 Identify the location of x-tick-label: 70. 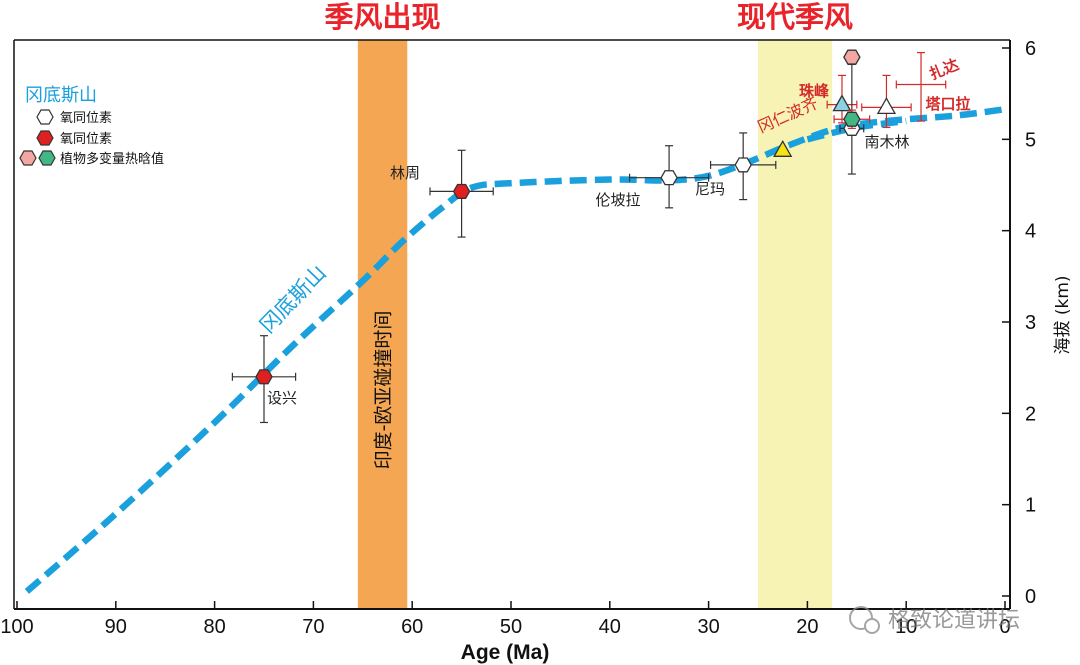
(313, 627).